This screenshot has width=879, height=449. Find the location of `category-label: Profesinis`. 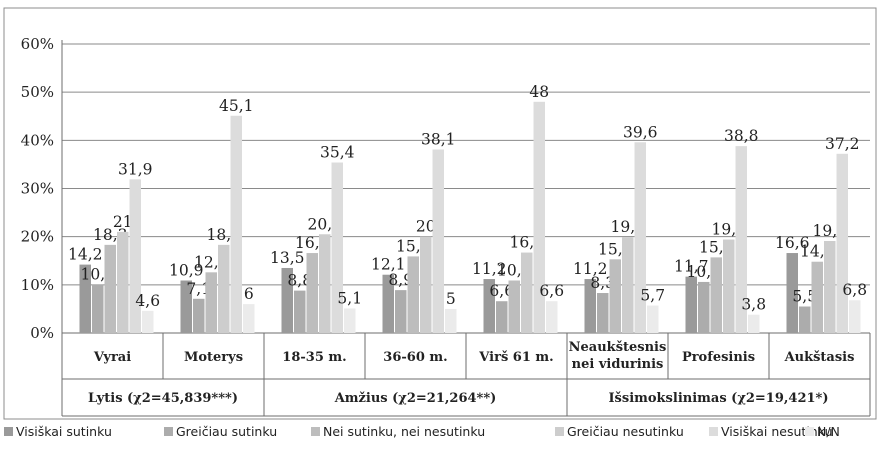

category-label: Profesinis is located at coordinates (718, 357).